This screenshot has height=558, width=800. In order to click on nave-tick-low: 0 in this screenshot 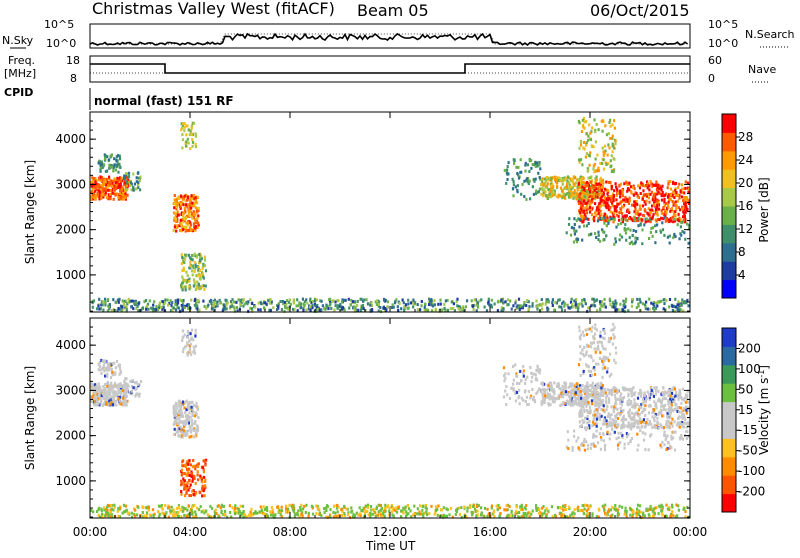, I will do `click(711, 78)`.